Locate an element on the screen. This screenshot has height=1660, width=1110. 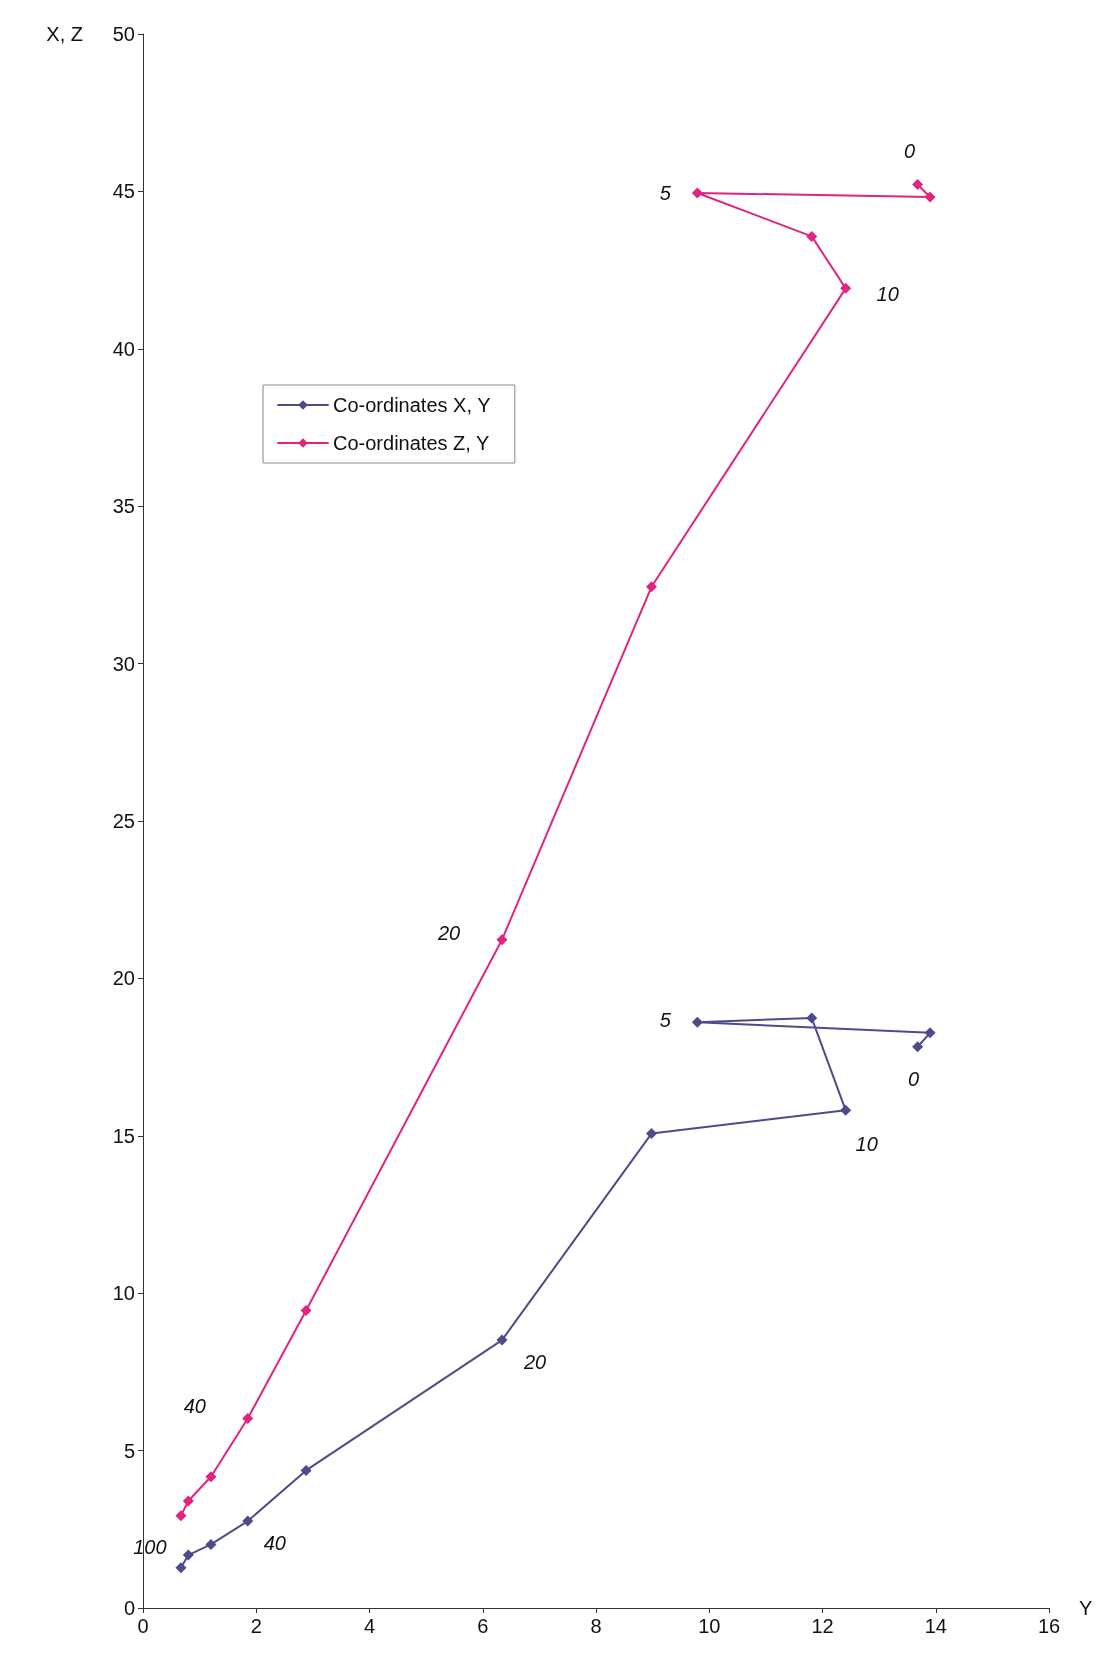
y-tick-label: 45 is located at coordinates (123, 191).